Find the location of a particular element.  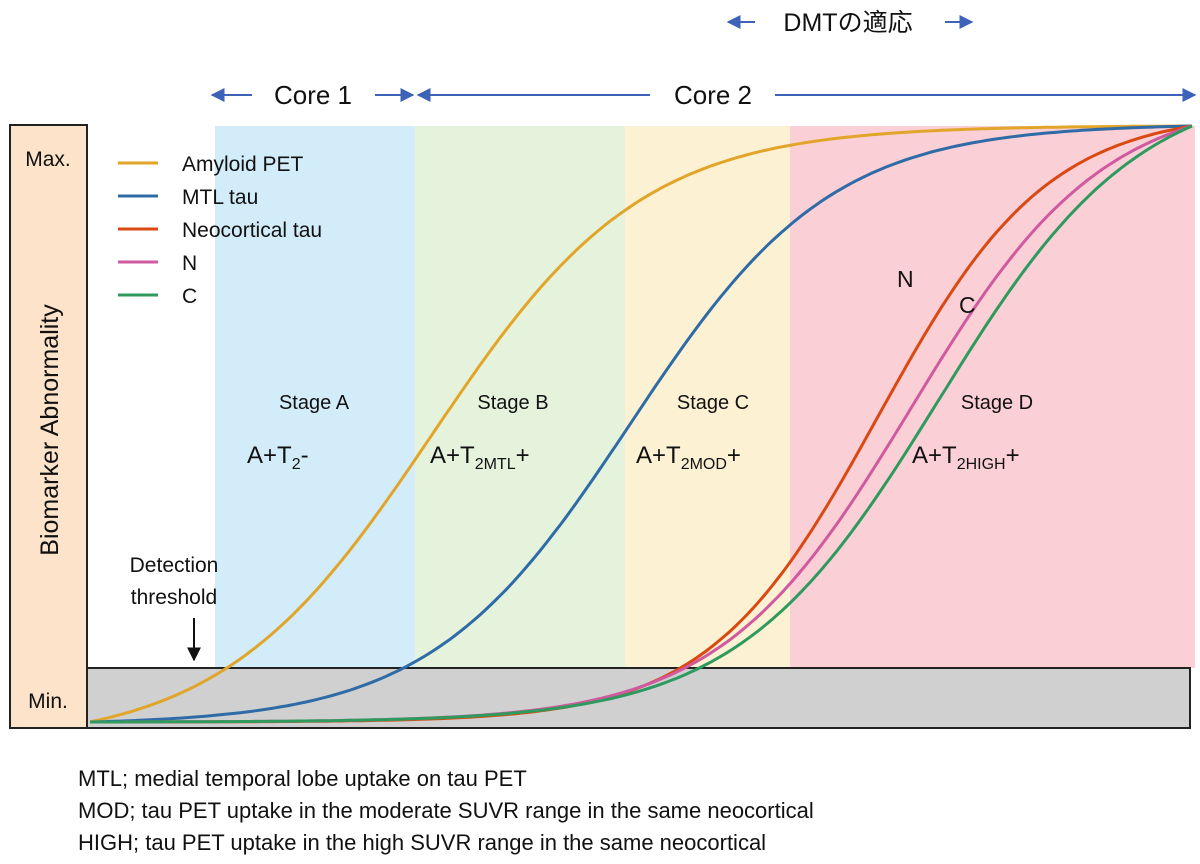

stage-a-name: Stage A is located at coordinates (314, 403).